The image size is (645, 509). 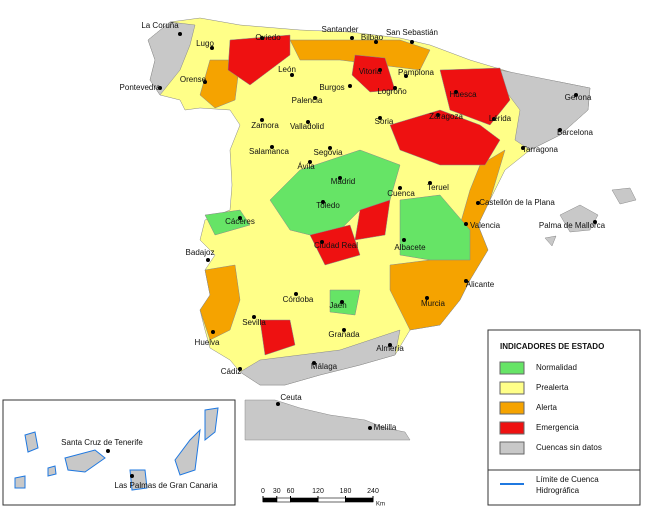 What do you see at coordinates (205, 43) in the screenshot?
I see `city-label: Lugo` at bounding box center [205, 43].